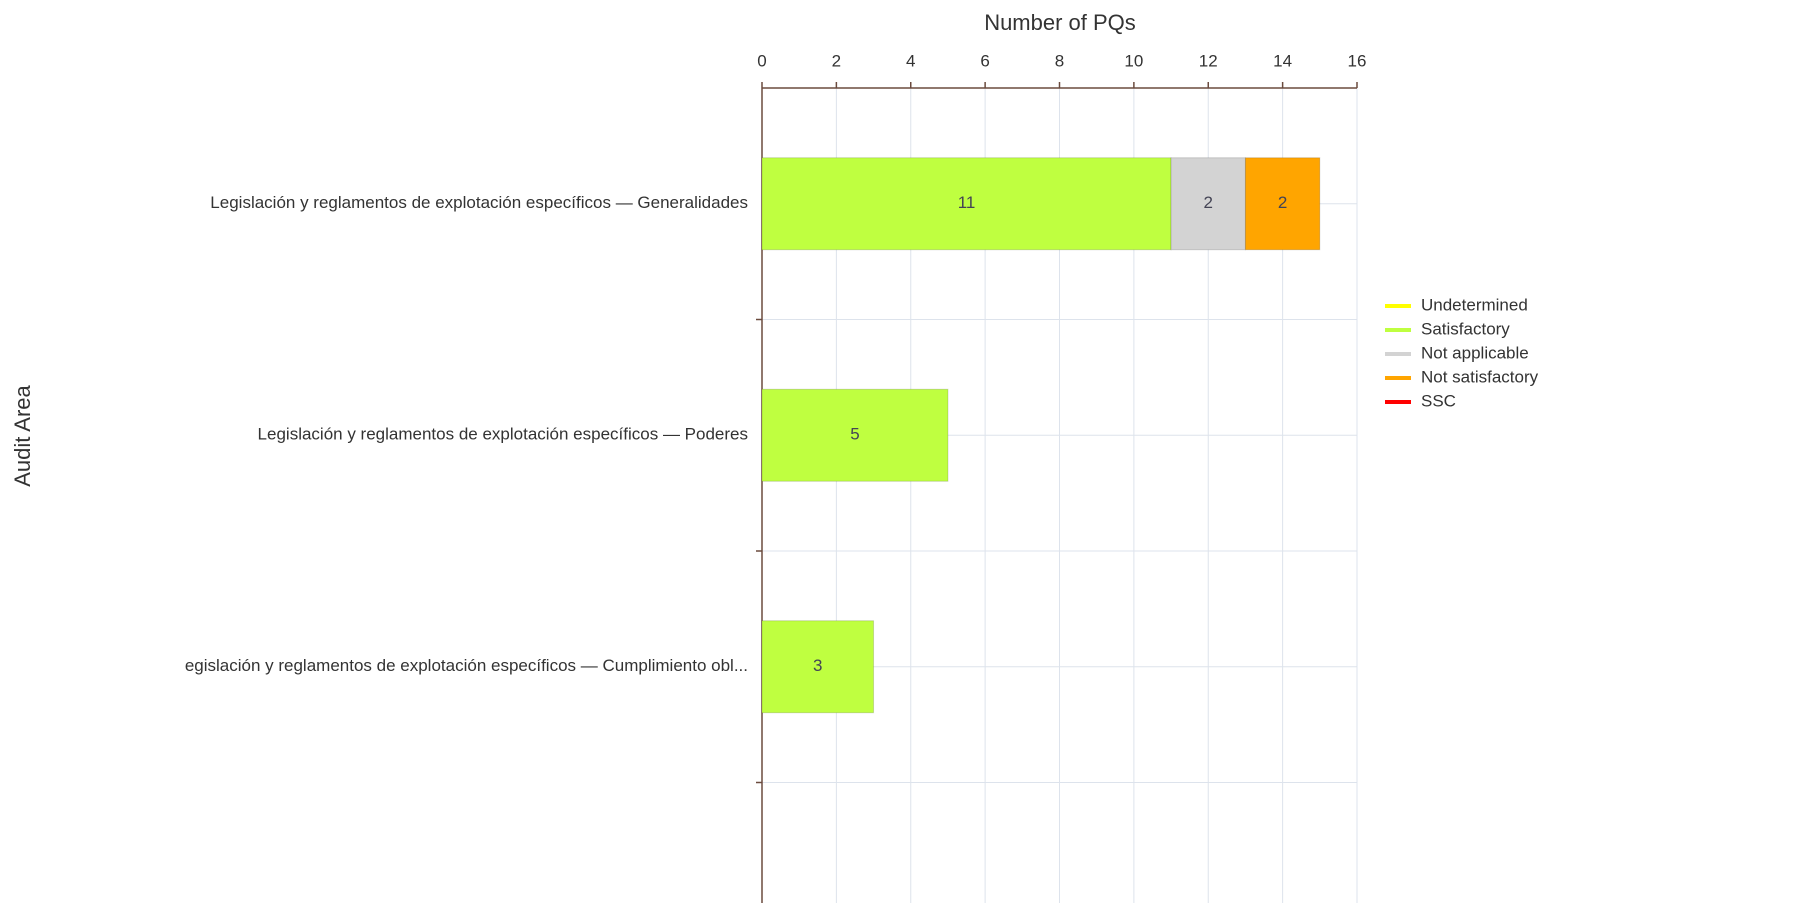  I want to click on x-axis-title: Number of PQs, so click(1060, 22).